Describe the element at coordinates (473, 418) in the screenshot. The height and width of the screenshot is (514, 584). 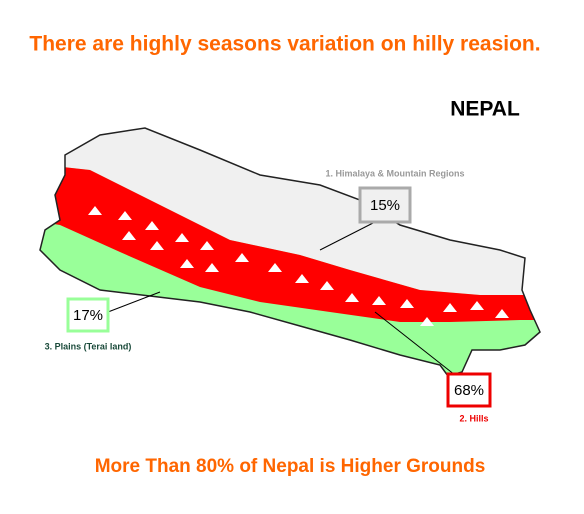
I see `region-label: 2. Hills` at that location.